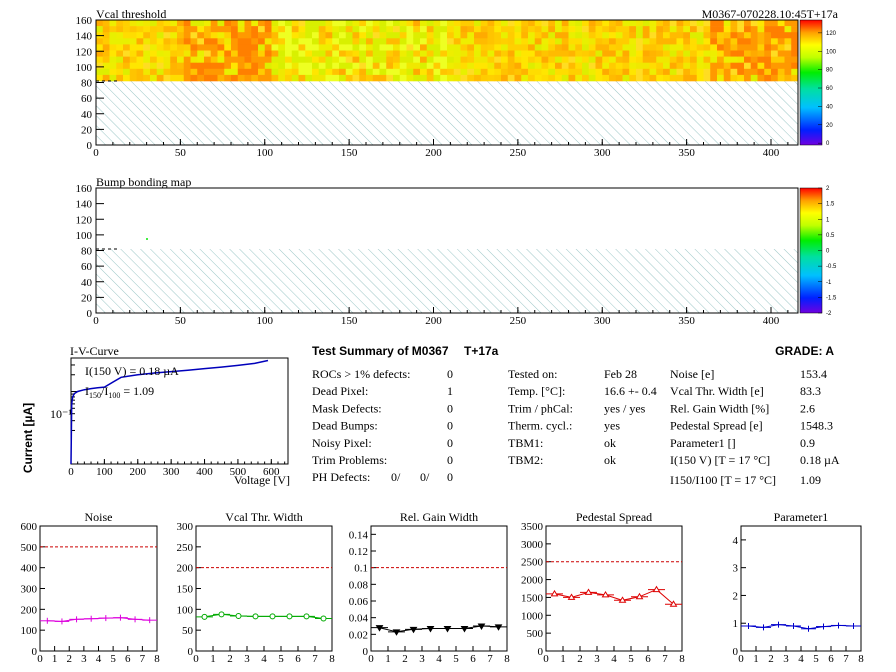 Image resolution: width=896 pixels, height=672 pixels. Describe the element at coordinates (831, 34) in the screenshot. I see `colorbar-tick-label: 120` at that location.